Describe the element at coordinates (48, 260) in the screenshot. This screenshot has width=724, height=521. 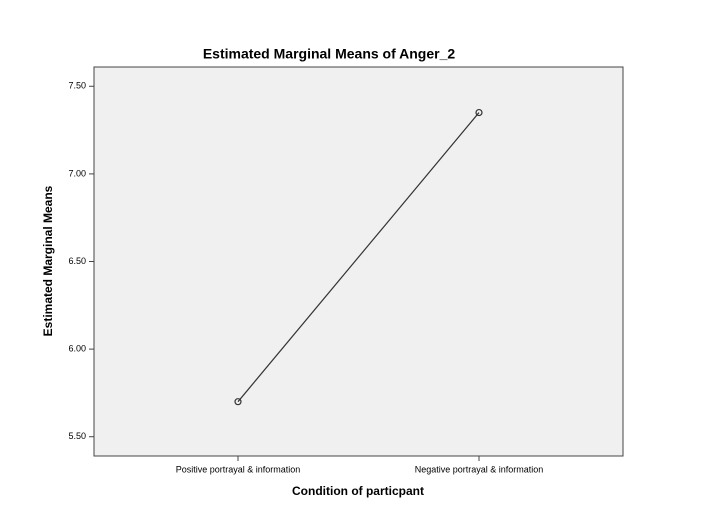
I see `y-axis-title: Estimated Marginal Means` at that location.